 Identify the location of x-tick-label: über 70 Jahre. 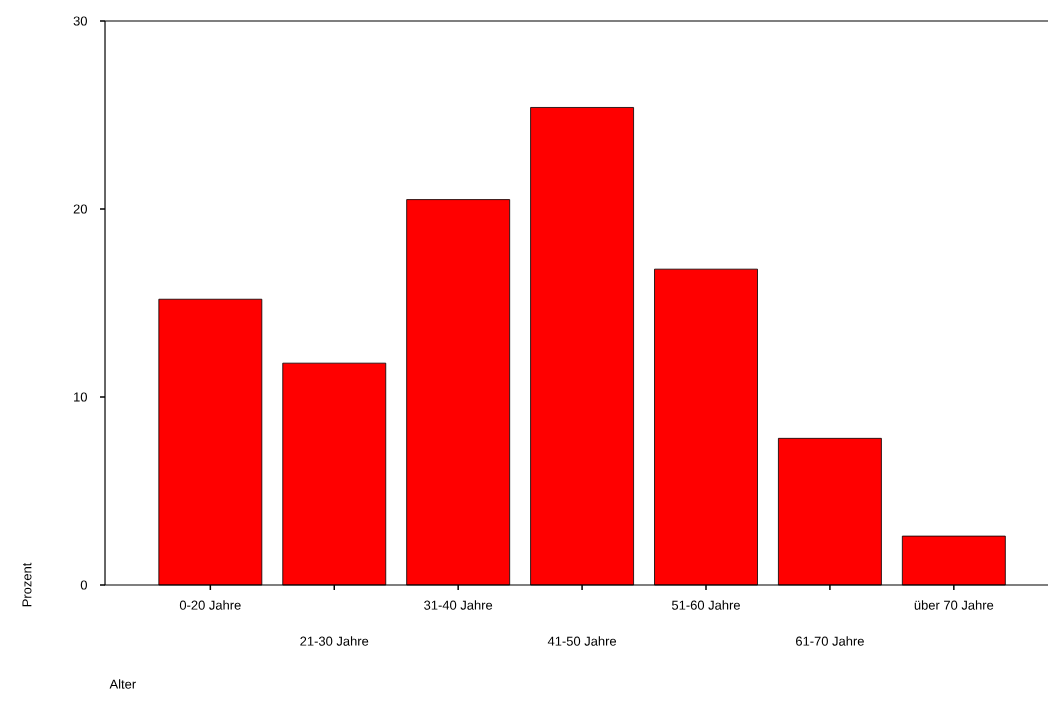
(954, 605).